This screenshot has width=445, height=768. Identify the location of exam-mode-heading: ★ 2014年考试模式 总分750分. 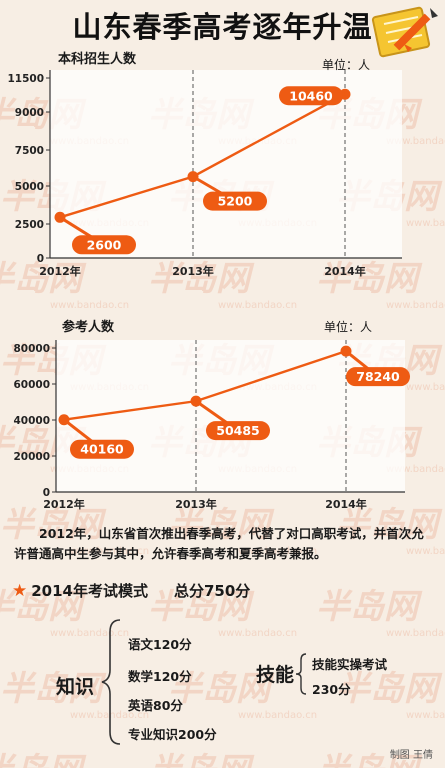
(131, 590).